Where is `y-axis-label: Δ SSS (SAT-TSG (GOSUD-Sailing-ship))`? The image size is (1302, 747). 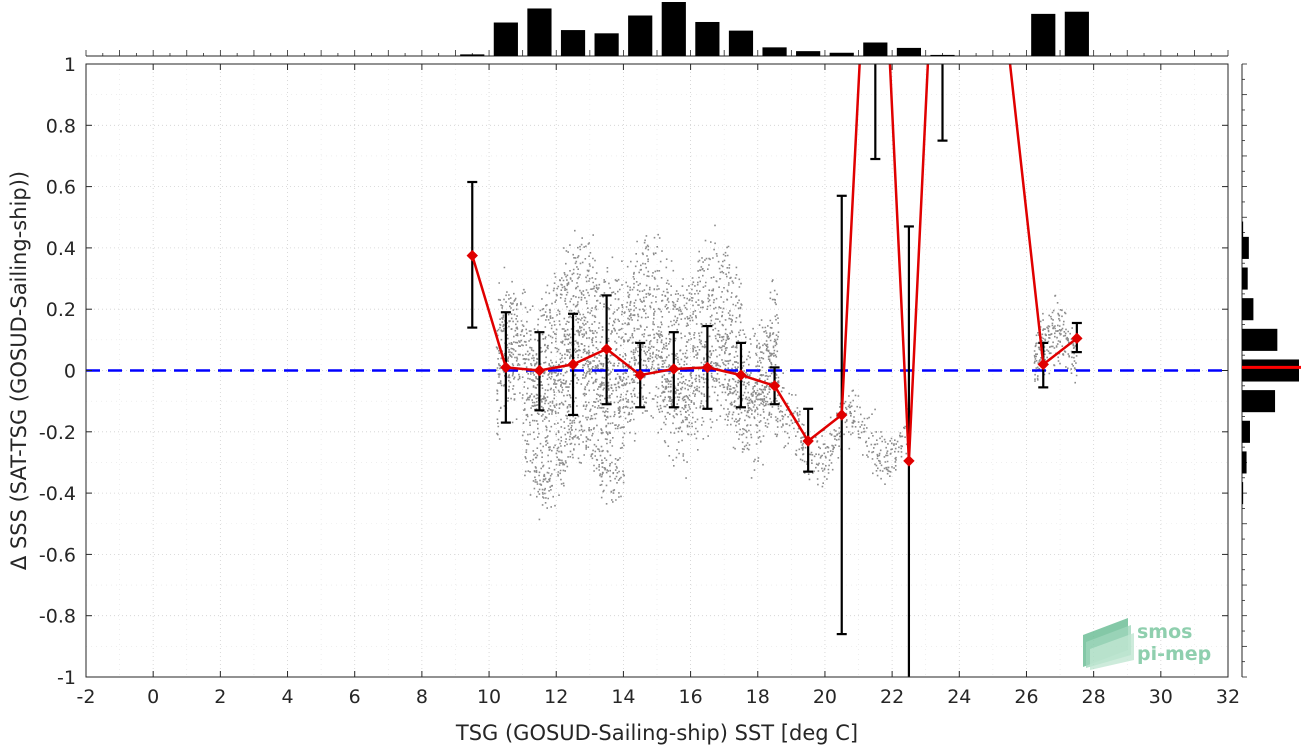 y-axis-label: Δ SSS (SAT-TSG (GOSUD-Sailing-ship)) is located at coordinates (19, 370).